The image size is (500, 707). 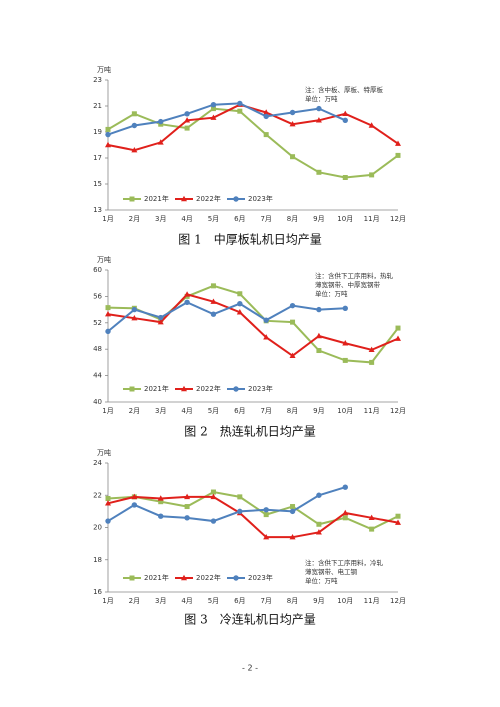 I want to click on note: 注：含中板、厚板、特厚板, so click(x=344, y=89).